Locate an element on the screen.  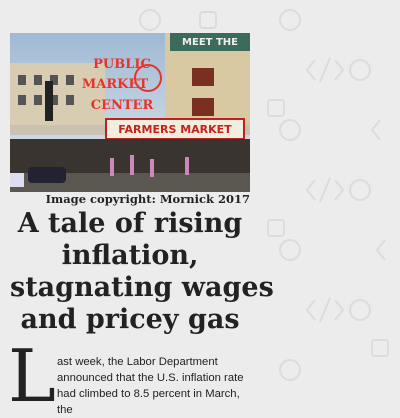
market-sign: FARMERS MARKET is located at coordinates (175, 129).